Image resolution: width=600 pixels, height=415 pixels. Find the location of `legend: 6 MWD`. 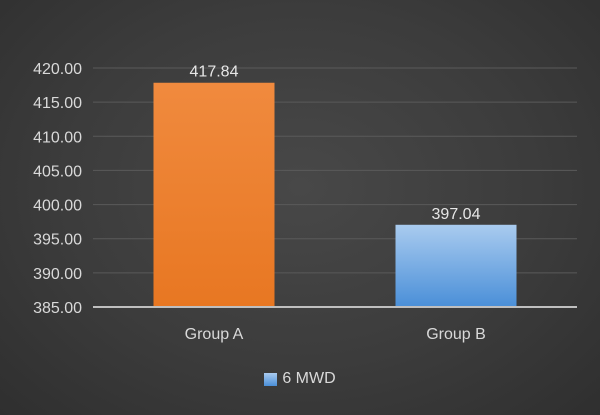

legend: 6 MWD is located at coordinates (300, 379).